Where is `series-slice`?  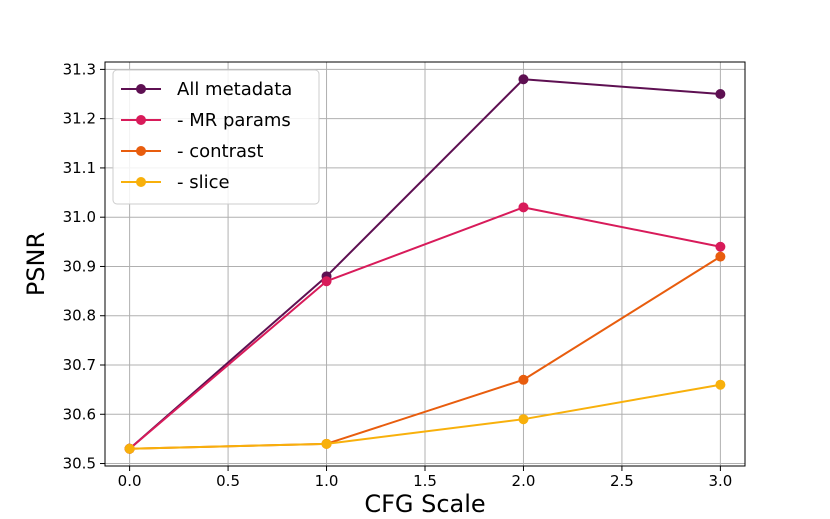 series-slice is located at coordinates (425, 416).